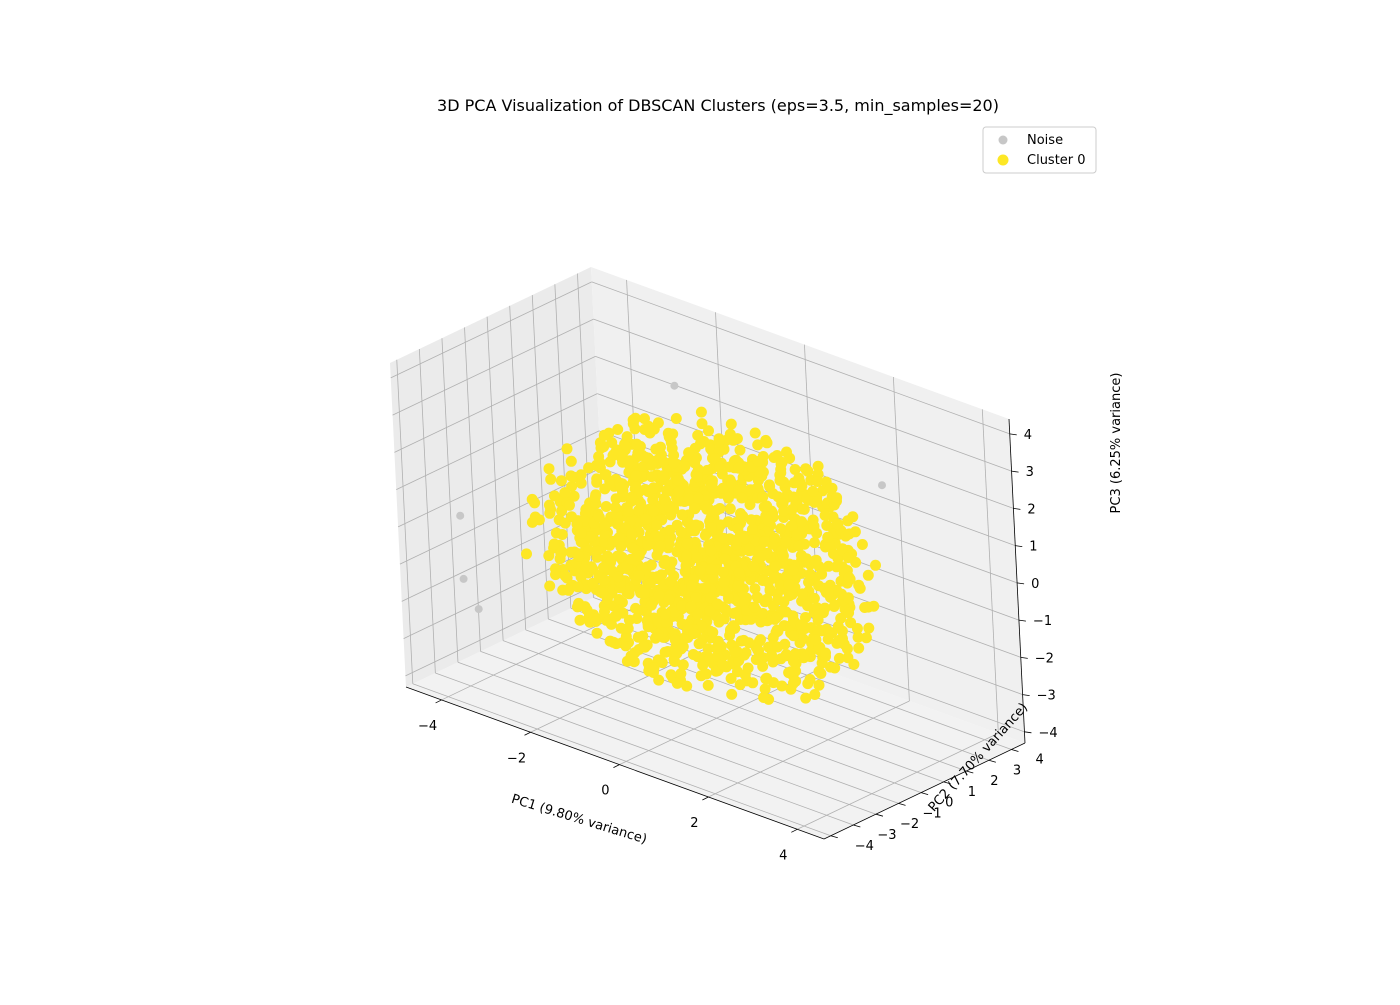  What do you see at coordinates (427, 726) in the screenshot?
I see `x-tick-label: −4` at bounding box center [427, 726].